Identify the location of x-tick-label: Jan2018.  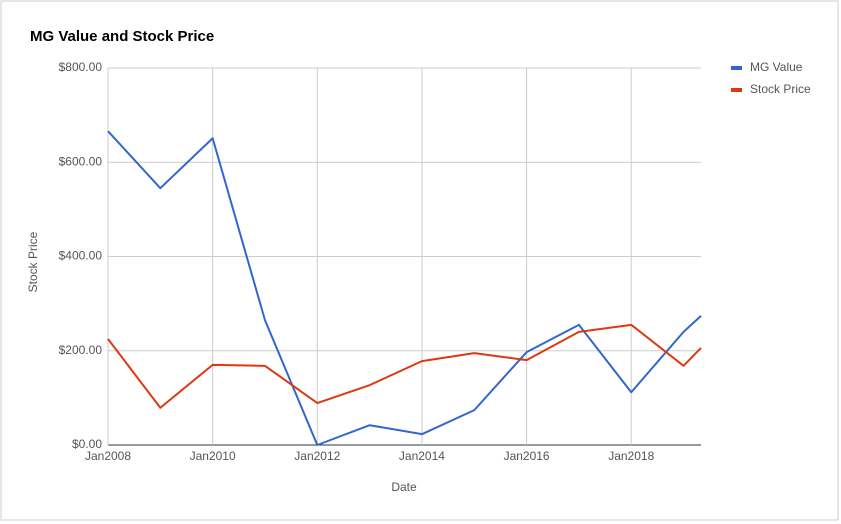
(631, 456).